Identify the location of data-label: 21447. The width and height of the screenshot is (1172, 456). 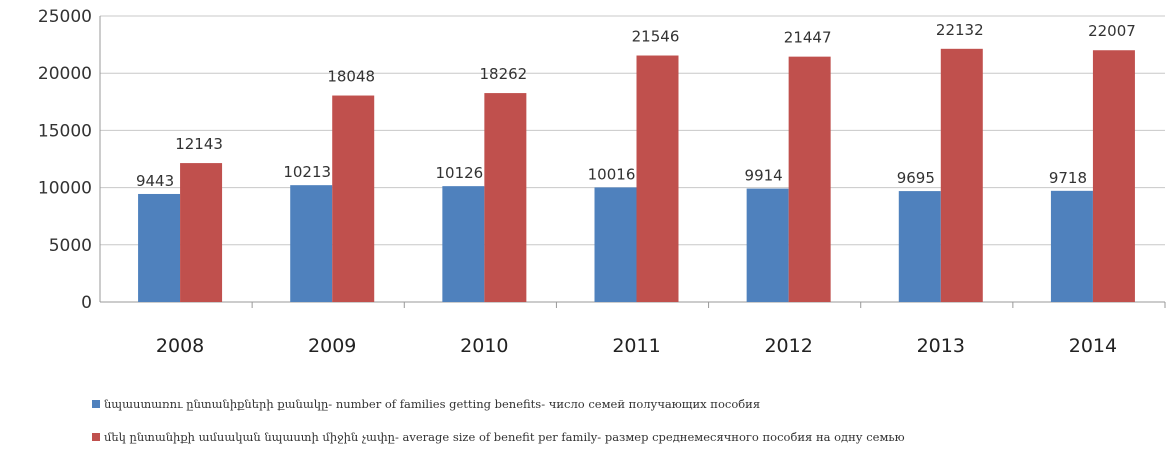
(808, 38).